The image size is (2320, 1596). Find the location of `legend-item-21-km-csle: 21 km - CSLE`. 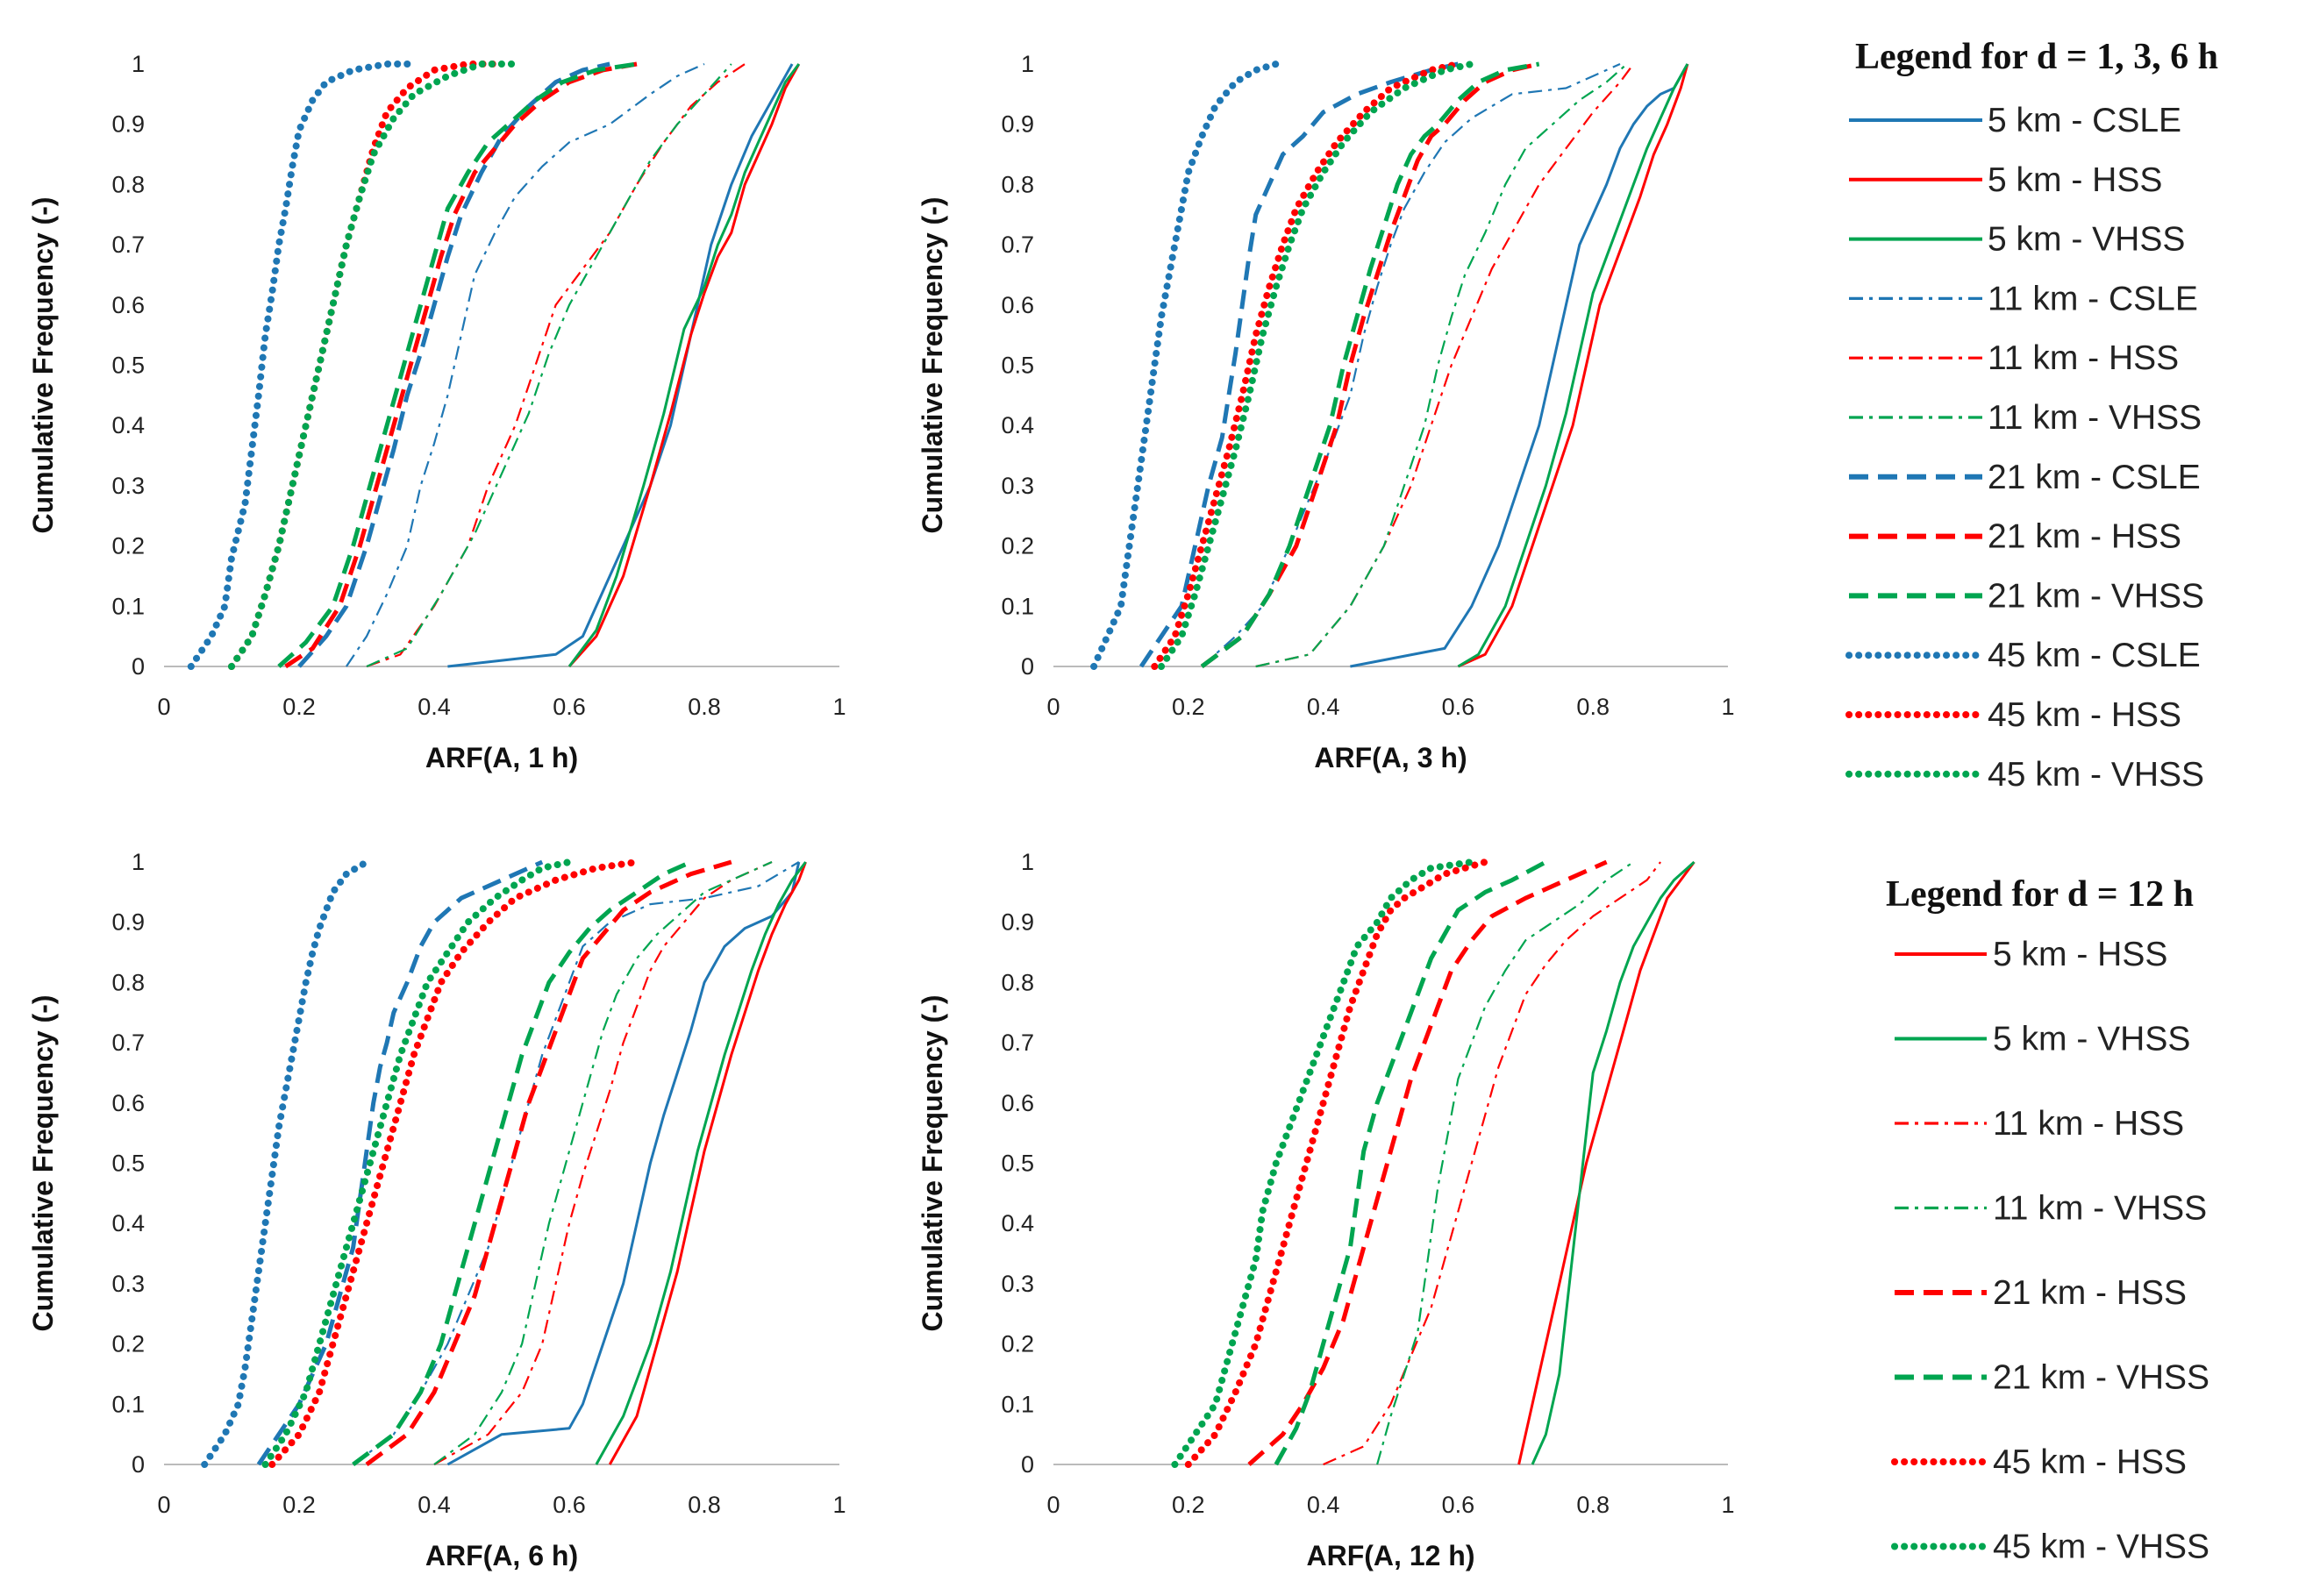

legend-item-21-km-csle: 21 km - CSLE is located at coordinates (2025, 477).